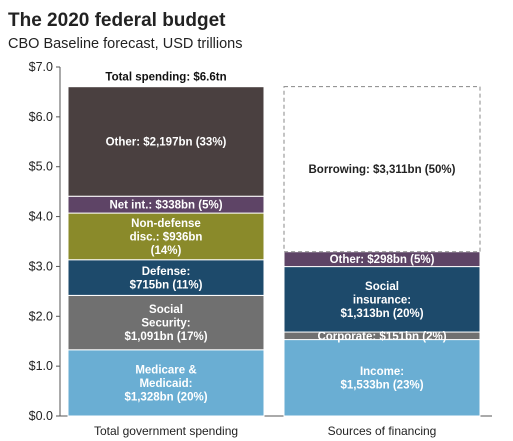 This screenshot has height=441, width=513. I want to click on y-tick-label: $1.0, so click(41, 366).